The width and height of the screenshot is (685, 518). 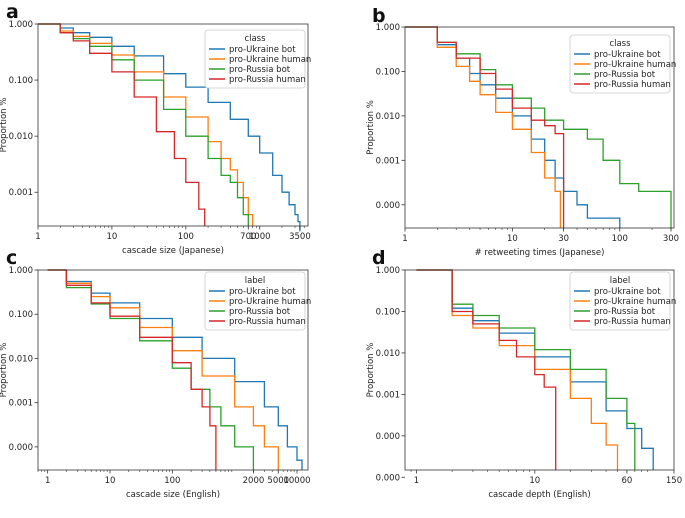 What do you see at coordinates (11, 258) in the screenshot?
I see `panel-letter: c` at bounding box center [11, 258].